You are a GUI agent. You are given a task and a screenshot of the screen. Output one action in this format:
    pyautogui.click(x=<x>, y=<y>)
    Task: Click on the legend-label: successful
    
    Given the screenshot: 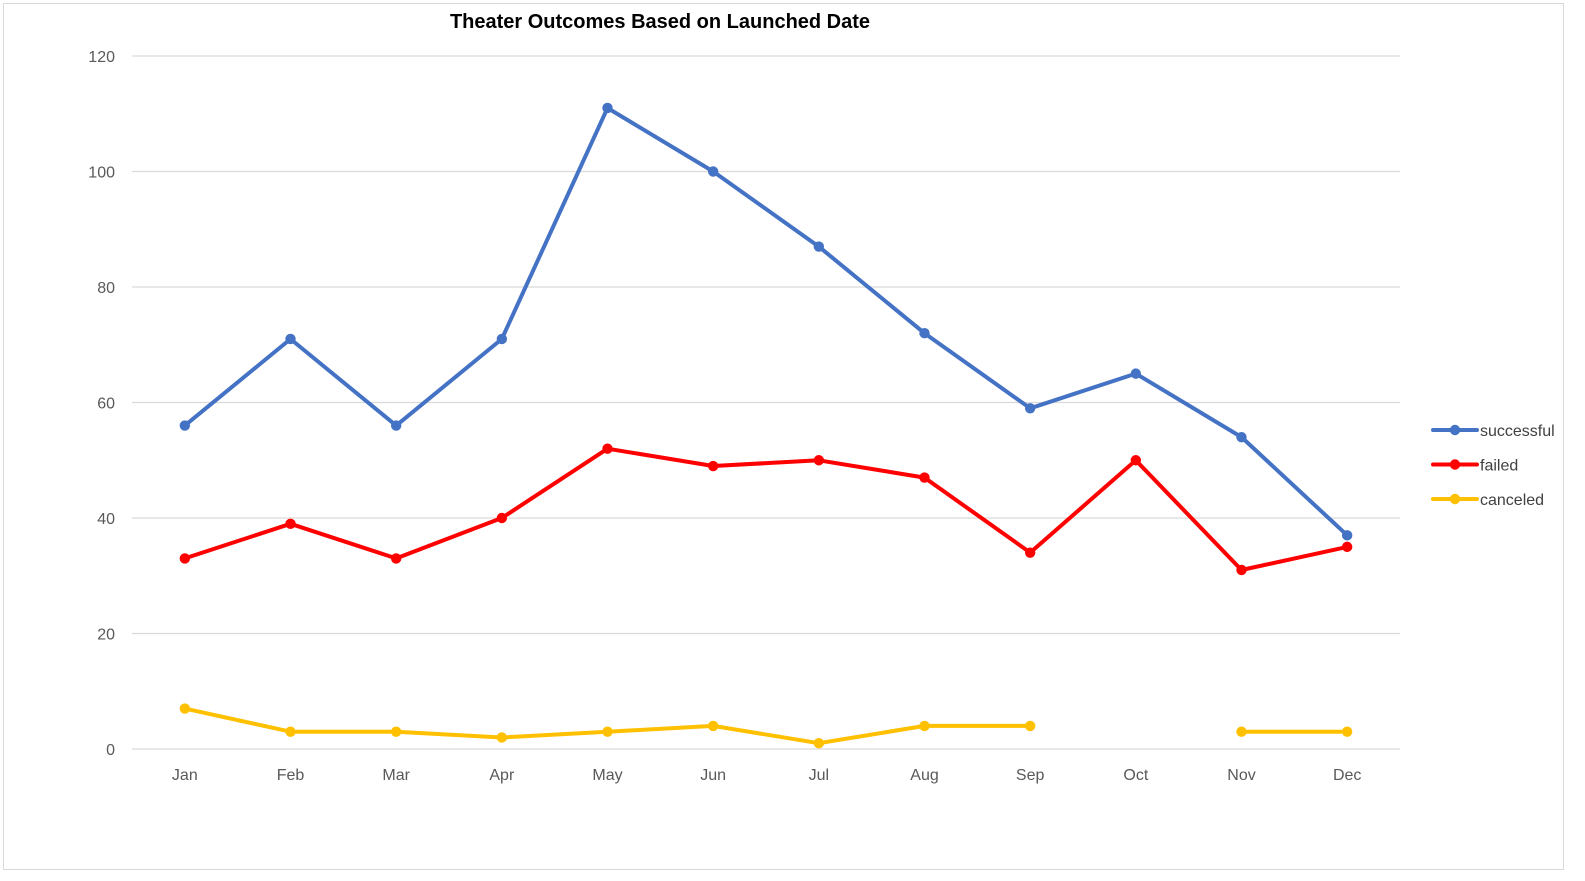 What is the action you would take?
    pyautogui.click(x=1517, y=431)
    